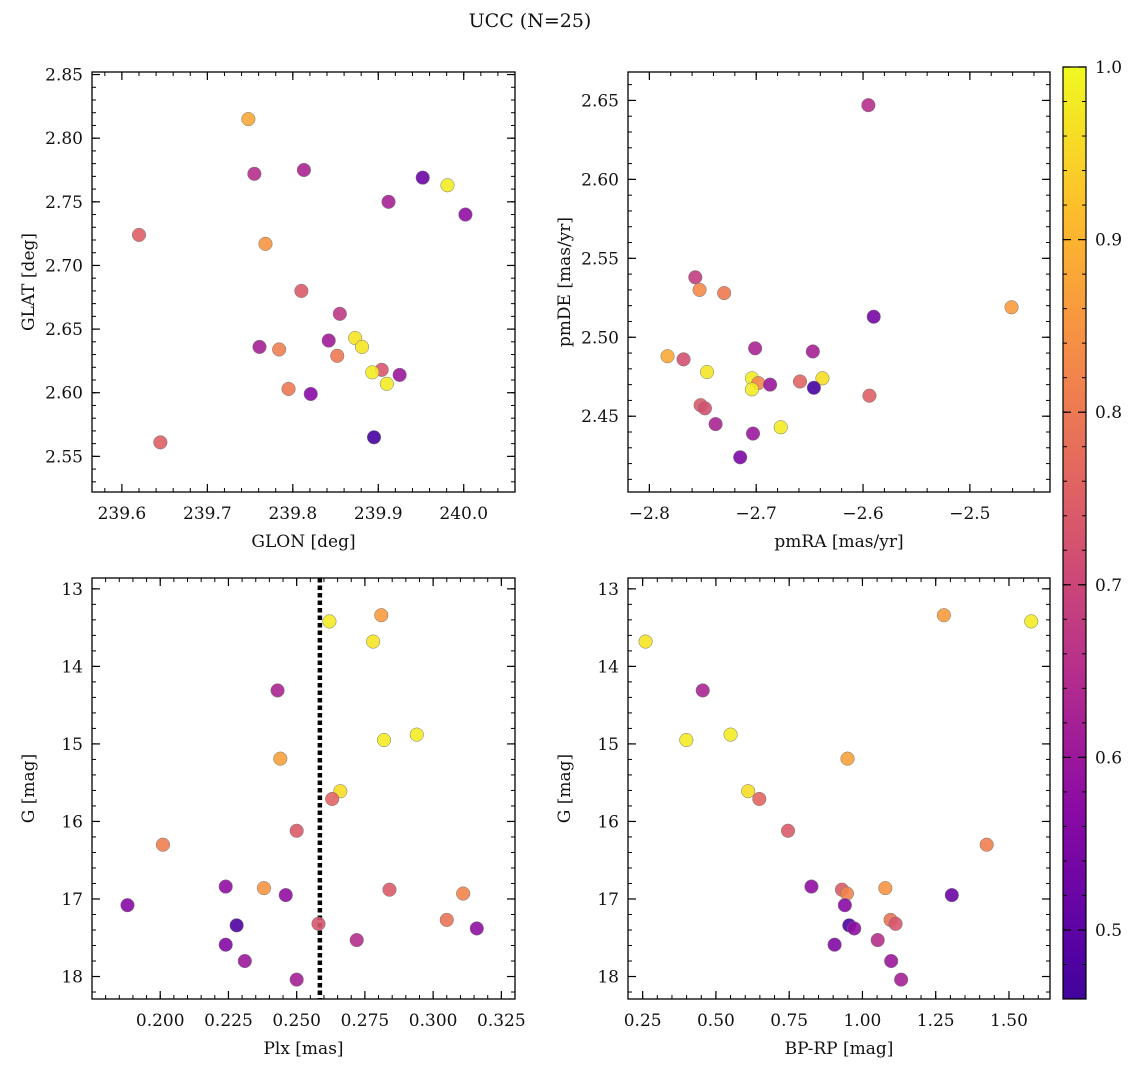 This screenshot has height=1067, width=1136. I want to click on x-tick-label: 0.25, so click(643, 1021).